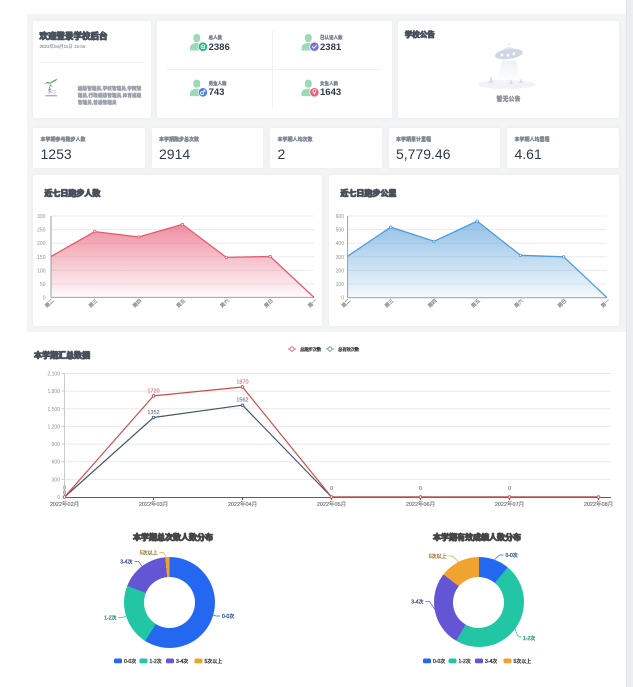  What do you see at coordinates (41, 231) in the screenshot?
I see `svg-text: 250` at bounding box center [41, 231].